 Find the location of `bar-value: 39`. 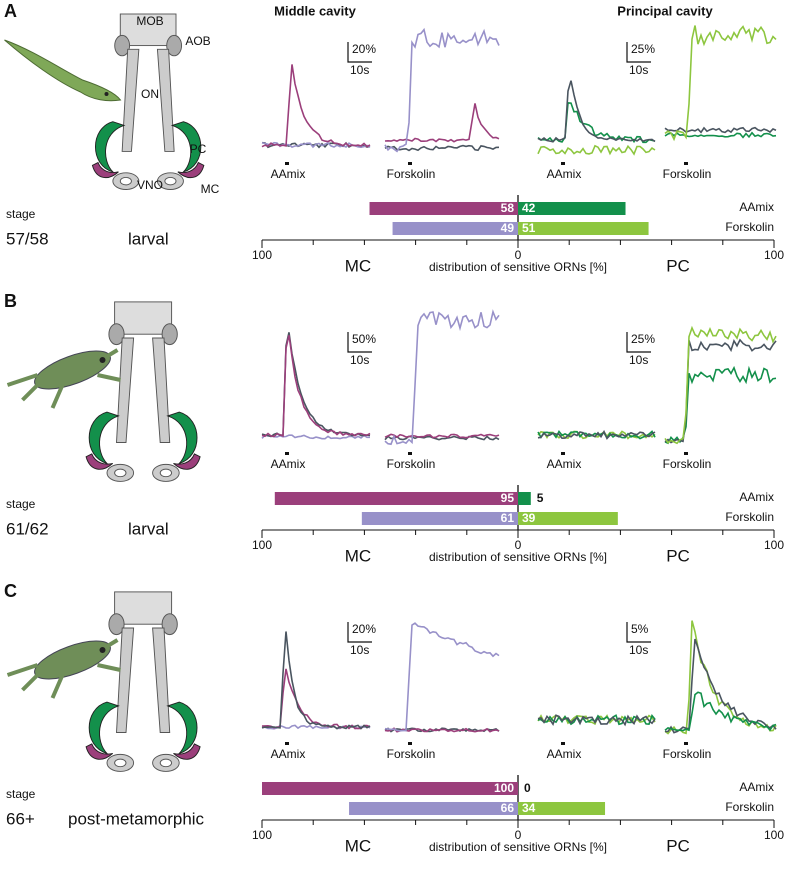

bar-value: 39 is located at coordinates (529, 518).